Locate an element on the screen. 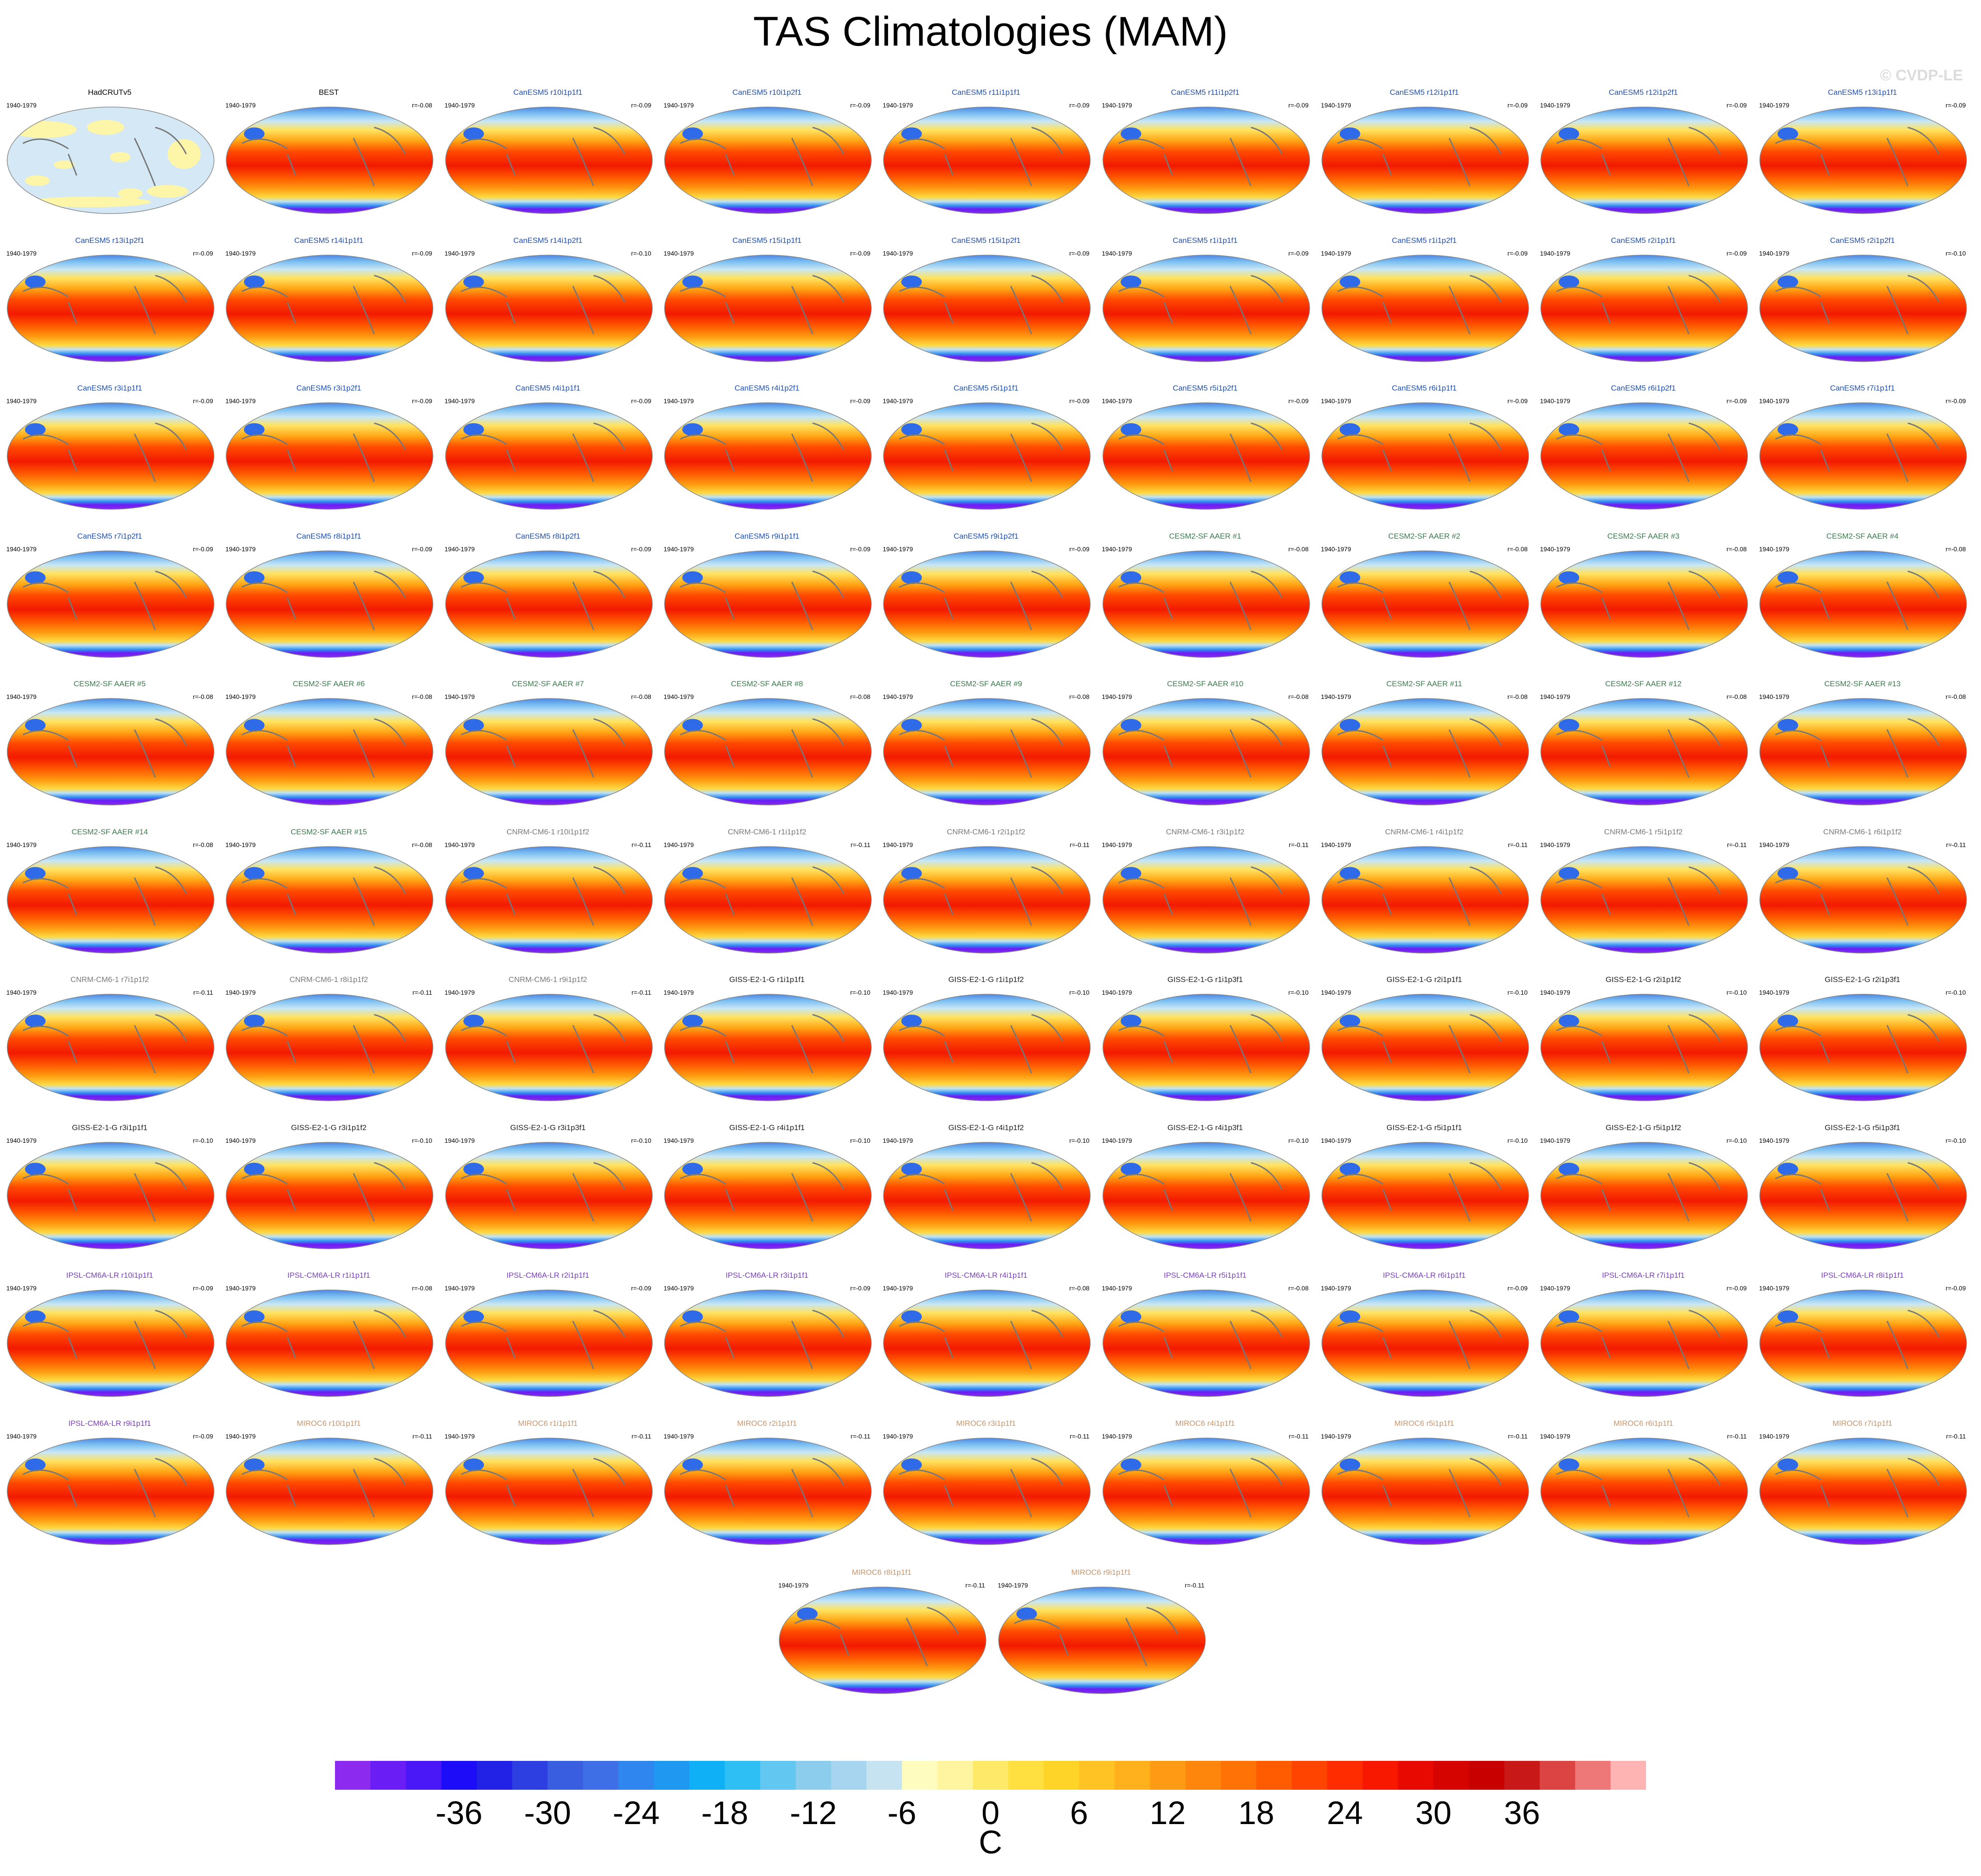 The height and width of the screenshot is (1876, 1981). map-panel: CESM2-SF AAER #15 1940-1979 r=-0.08 is located at coordinates (328, 895).